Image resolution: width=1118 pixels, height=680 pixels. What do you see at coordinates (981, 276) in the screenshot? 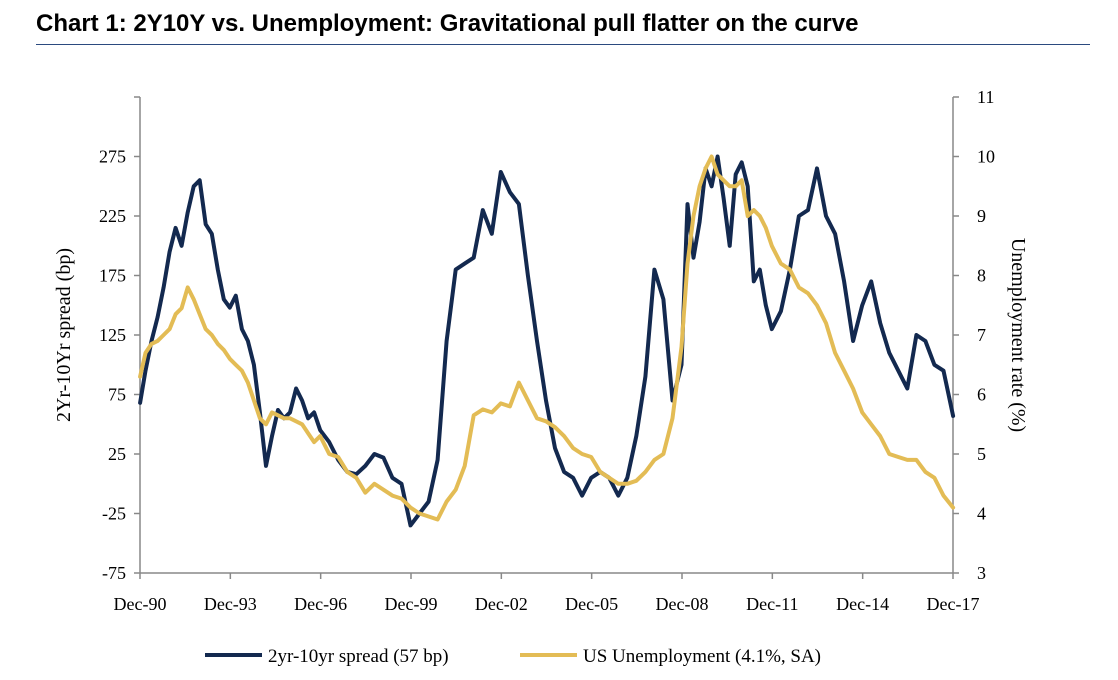
I see `right-tick-label: 8` at bounding box center [981, 276].